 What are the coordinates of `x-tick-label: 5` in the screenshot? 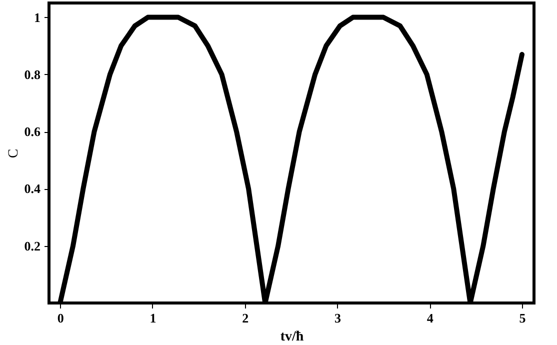 It's located at (522, 318).